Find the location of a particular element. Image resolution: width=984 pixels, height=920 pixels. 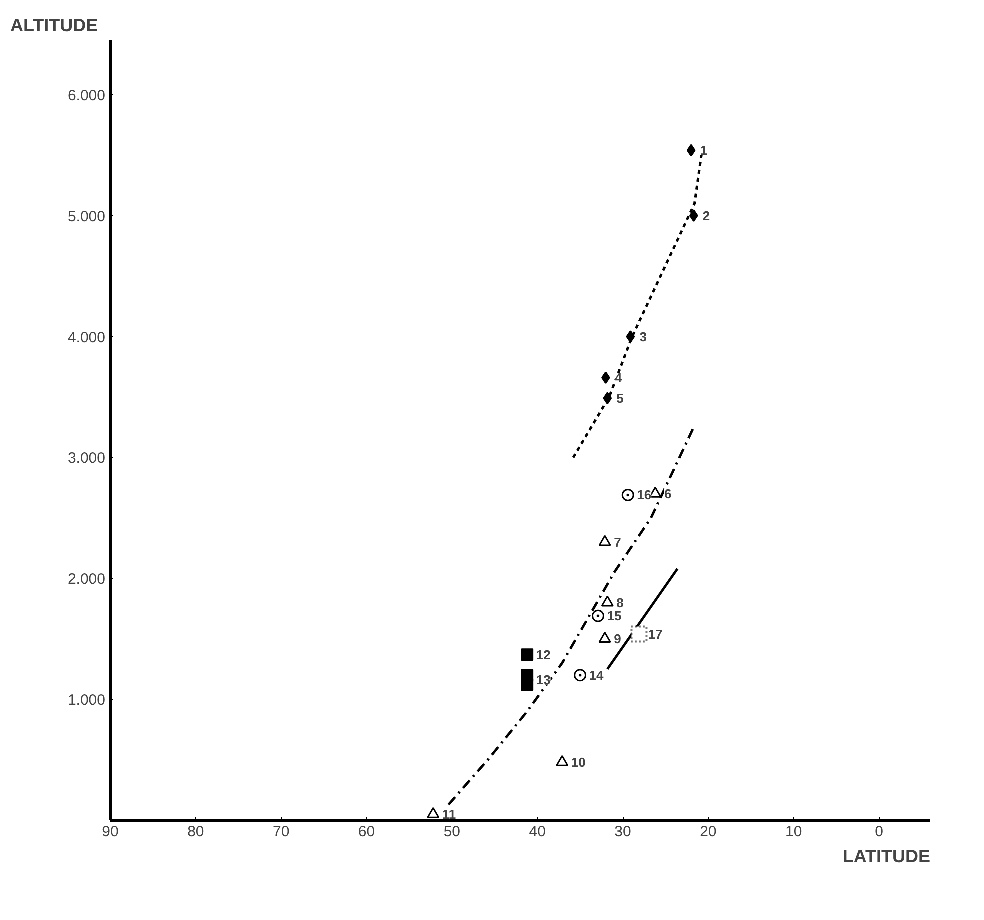

annotation: 12 is located at coordinates (543, 654).